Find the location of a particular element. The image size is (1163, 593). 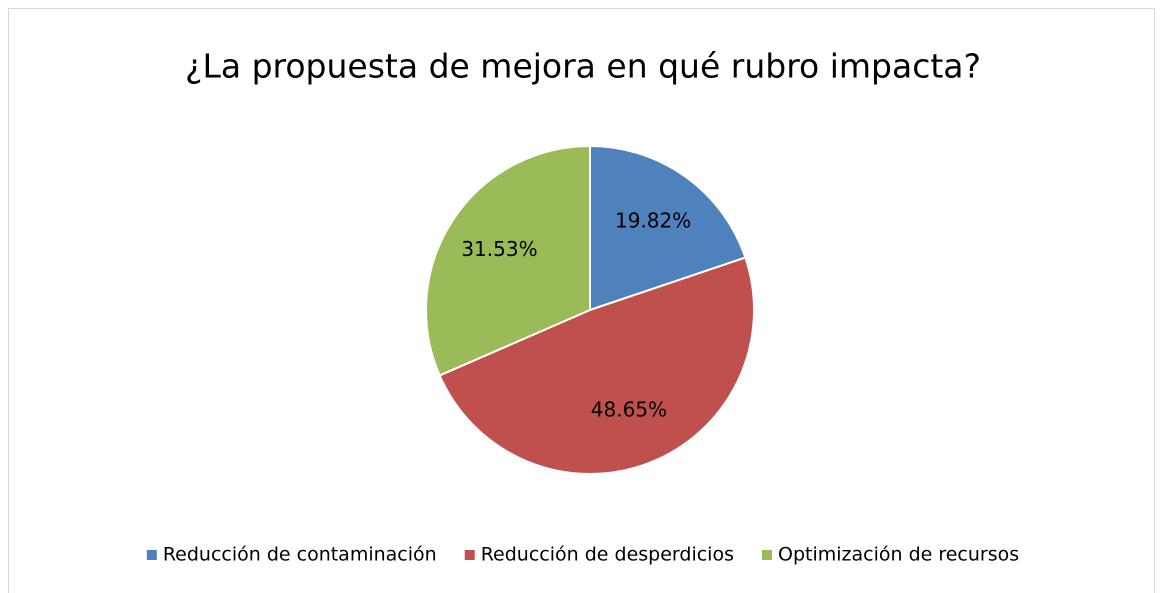

legend-label: Optimización de recursos is located at coordinates (898, 555).